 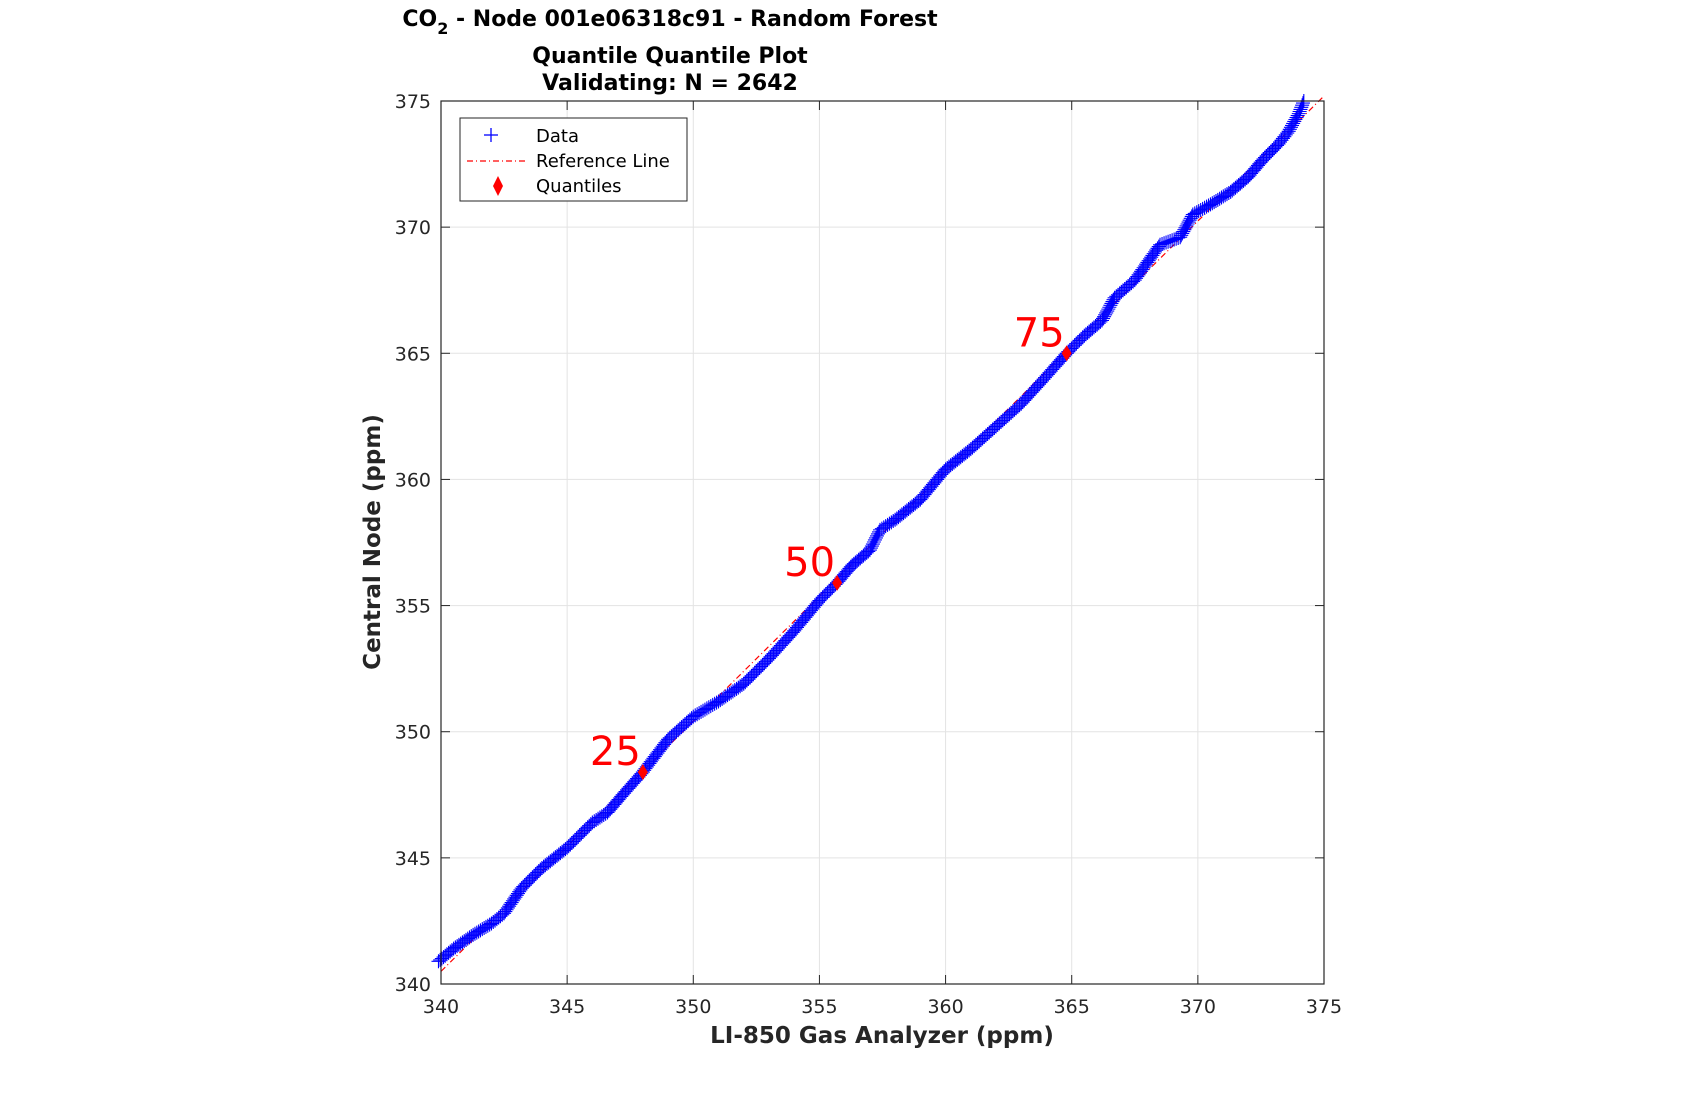 I want to click on legend-quantiles-marker, so click(x=498, y=186).